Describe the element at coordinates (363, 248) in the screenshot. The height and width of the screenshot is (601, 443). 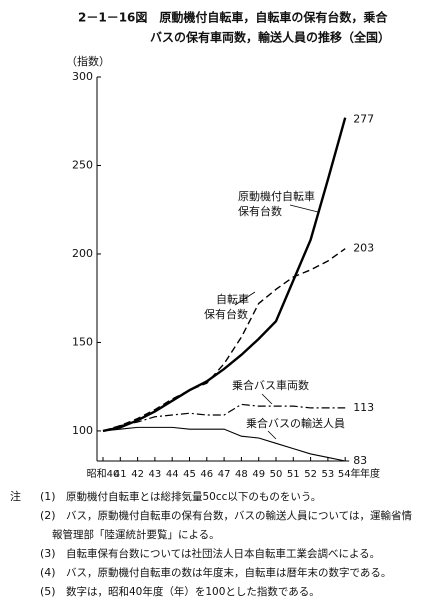
I see `value-label: 203` at that location.